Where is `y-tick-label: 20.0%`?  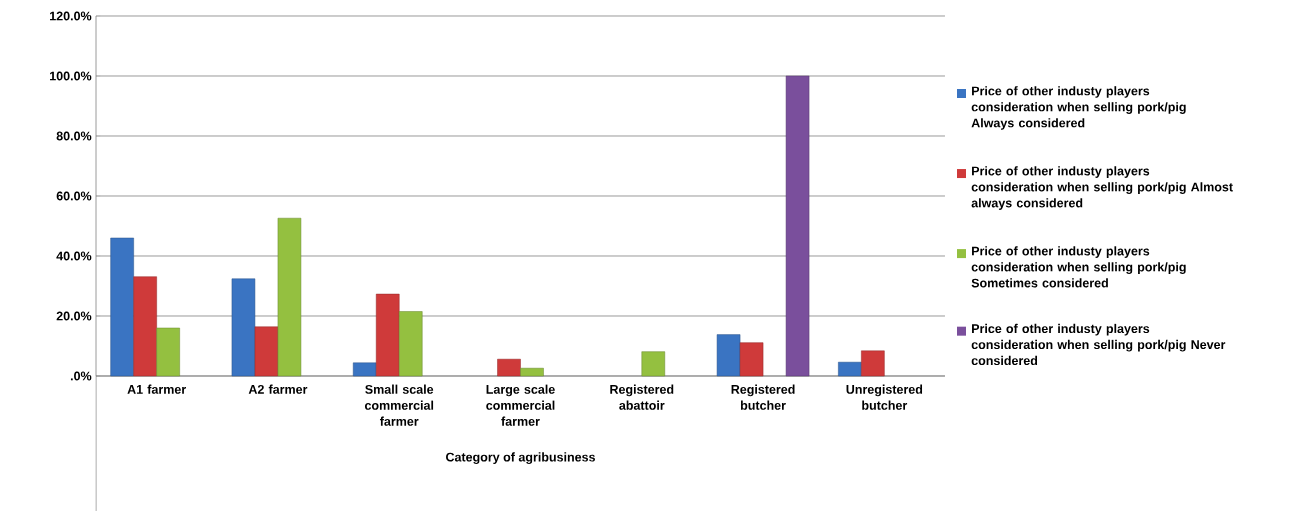 y-tick-label: 20.0% is located at coordinates (74, 316).